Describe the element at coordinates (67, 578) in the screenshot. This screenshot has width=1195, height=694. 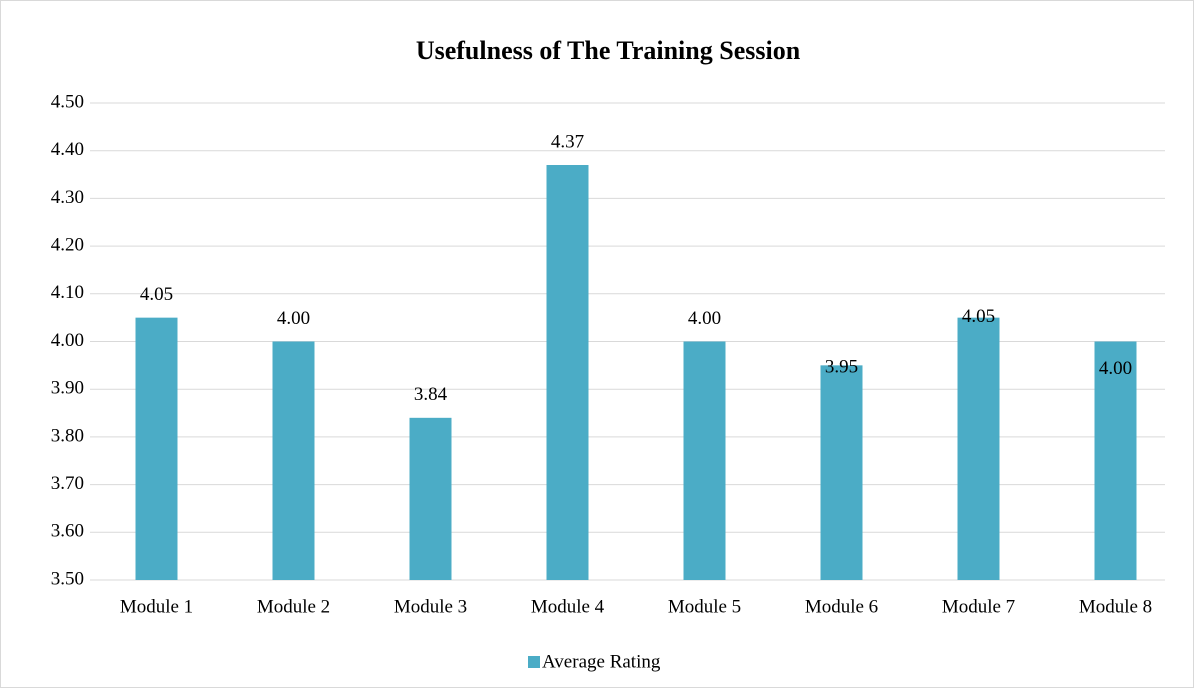
I see `y-tick-label: 3.50` at that location.